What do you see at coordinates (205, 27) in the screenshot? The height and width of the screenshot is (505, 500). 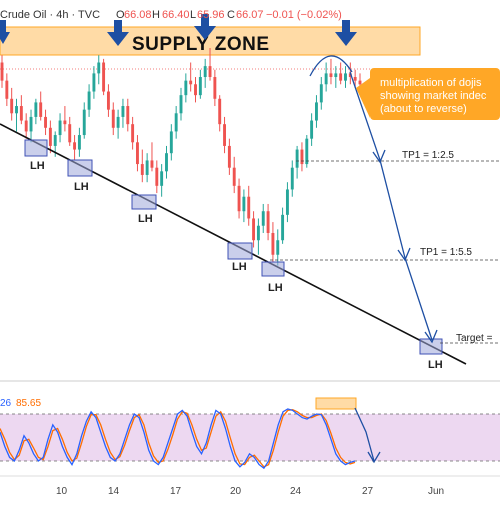 I see `down-arrow-3-icon` at bounding box center [205, 27].